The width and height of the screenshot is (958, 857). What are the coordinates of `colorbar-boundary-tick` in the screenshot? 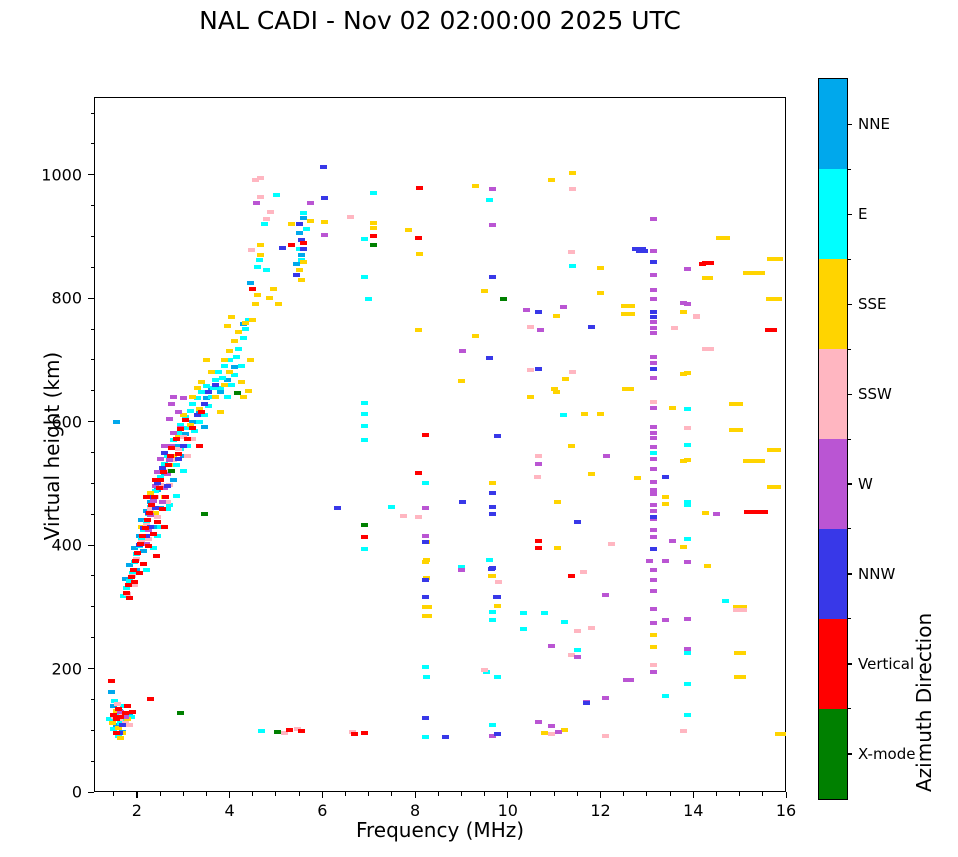 It's located at (849, 349).